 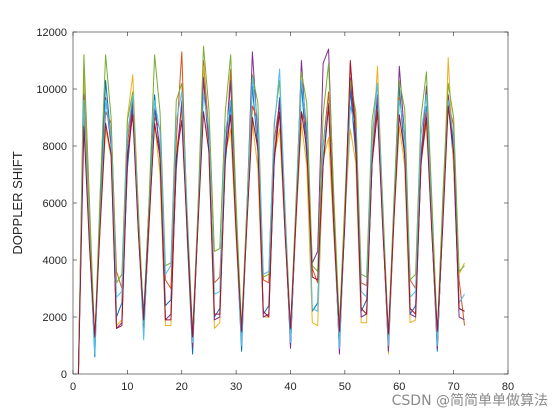 I want to click on x-tick-label: 70, so click(x=454, y=387).